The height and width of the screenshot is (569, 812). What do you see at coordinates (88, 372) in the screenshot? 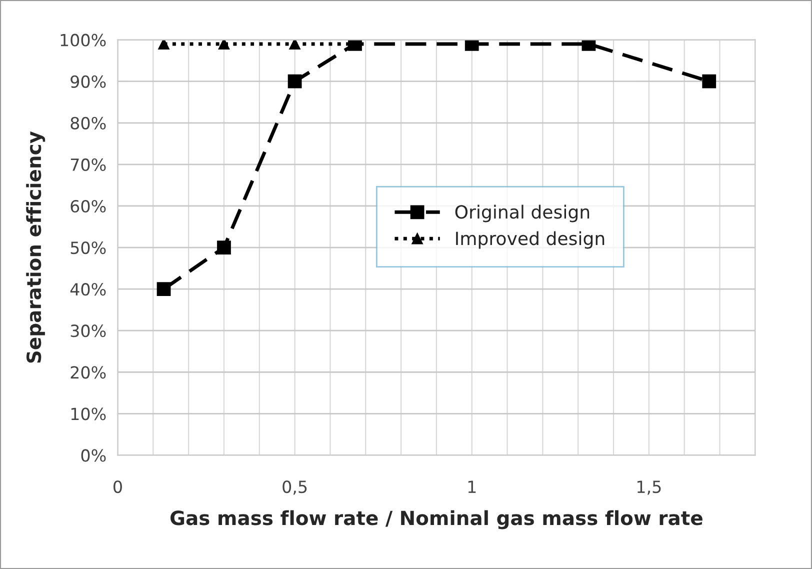
I see `y-tick-label: 20%` at bounding box center [88, 372].